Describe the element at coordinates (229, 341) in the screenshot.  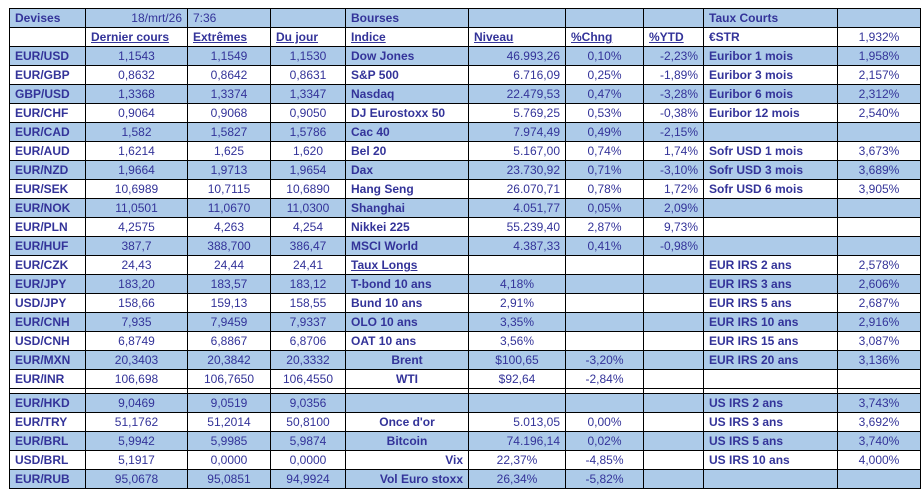
I see `fx-extremes: 6,8867` at that location.